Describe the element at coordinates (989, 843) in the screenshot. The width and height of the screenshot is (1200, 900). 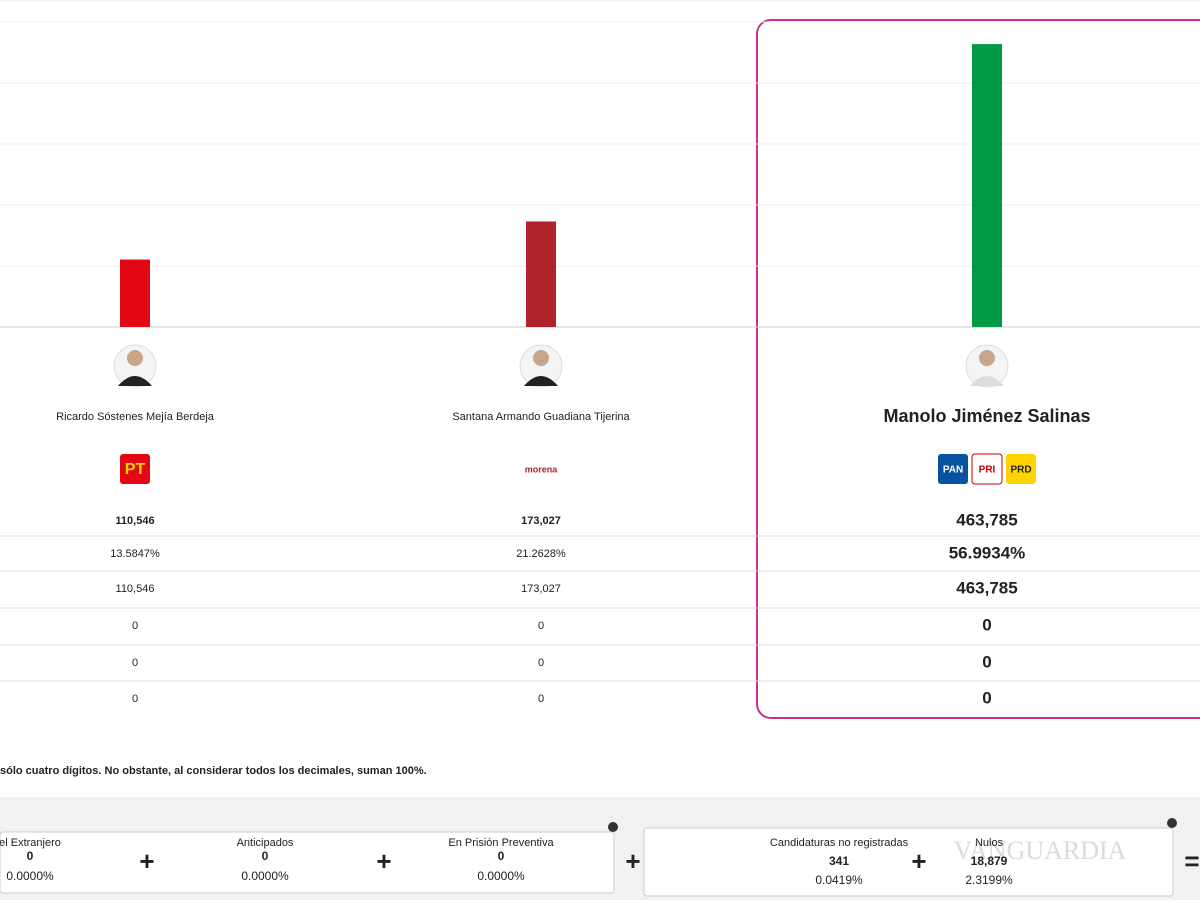
I see `summary-label: Nulos` at that location.